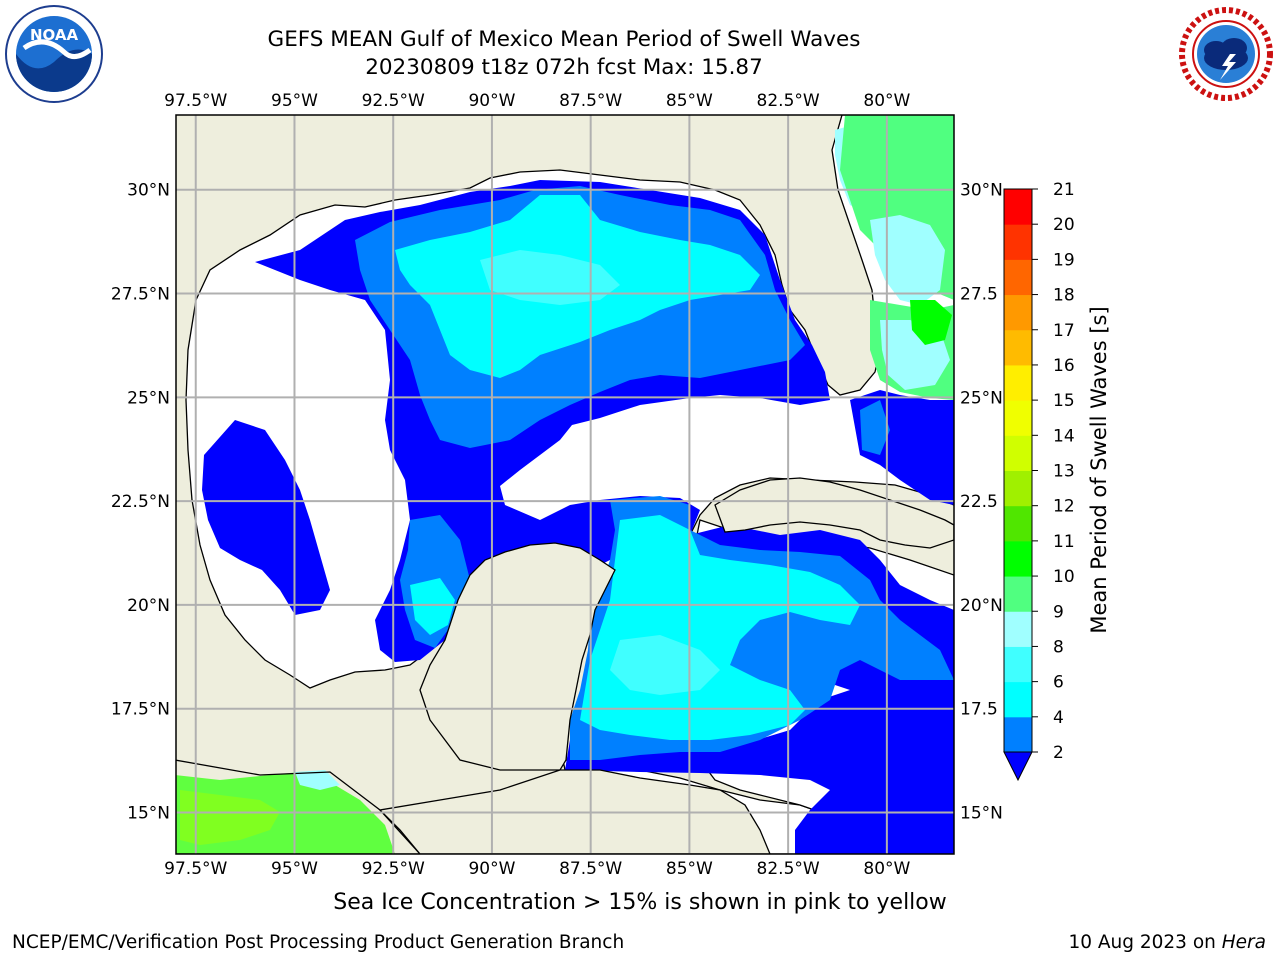 Image resolution: width=1280 pixels, height=960 pixels. I want to click on colorbar: 2 4 6 8 9 10 11 12 13 14 15 16 17 18 19 20 21, so click(1039, 481).